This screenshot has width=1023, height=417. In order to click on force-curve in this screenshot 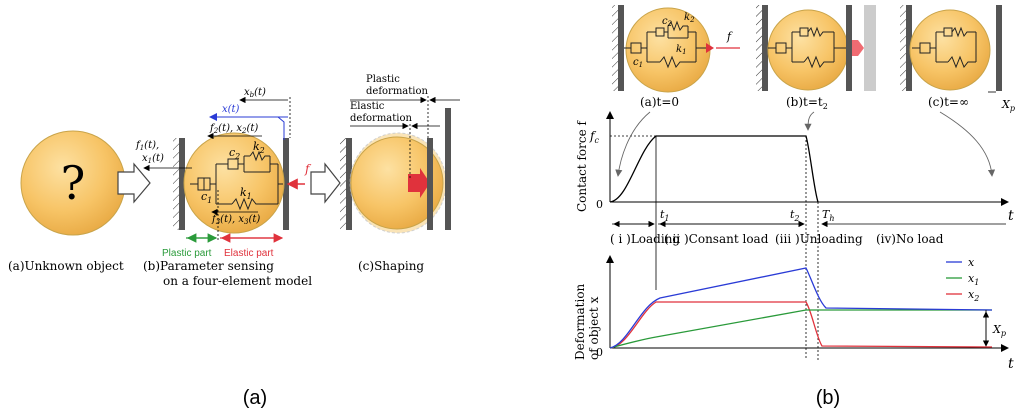, I will do `click(714, 169)`.